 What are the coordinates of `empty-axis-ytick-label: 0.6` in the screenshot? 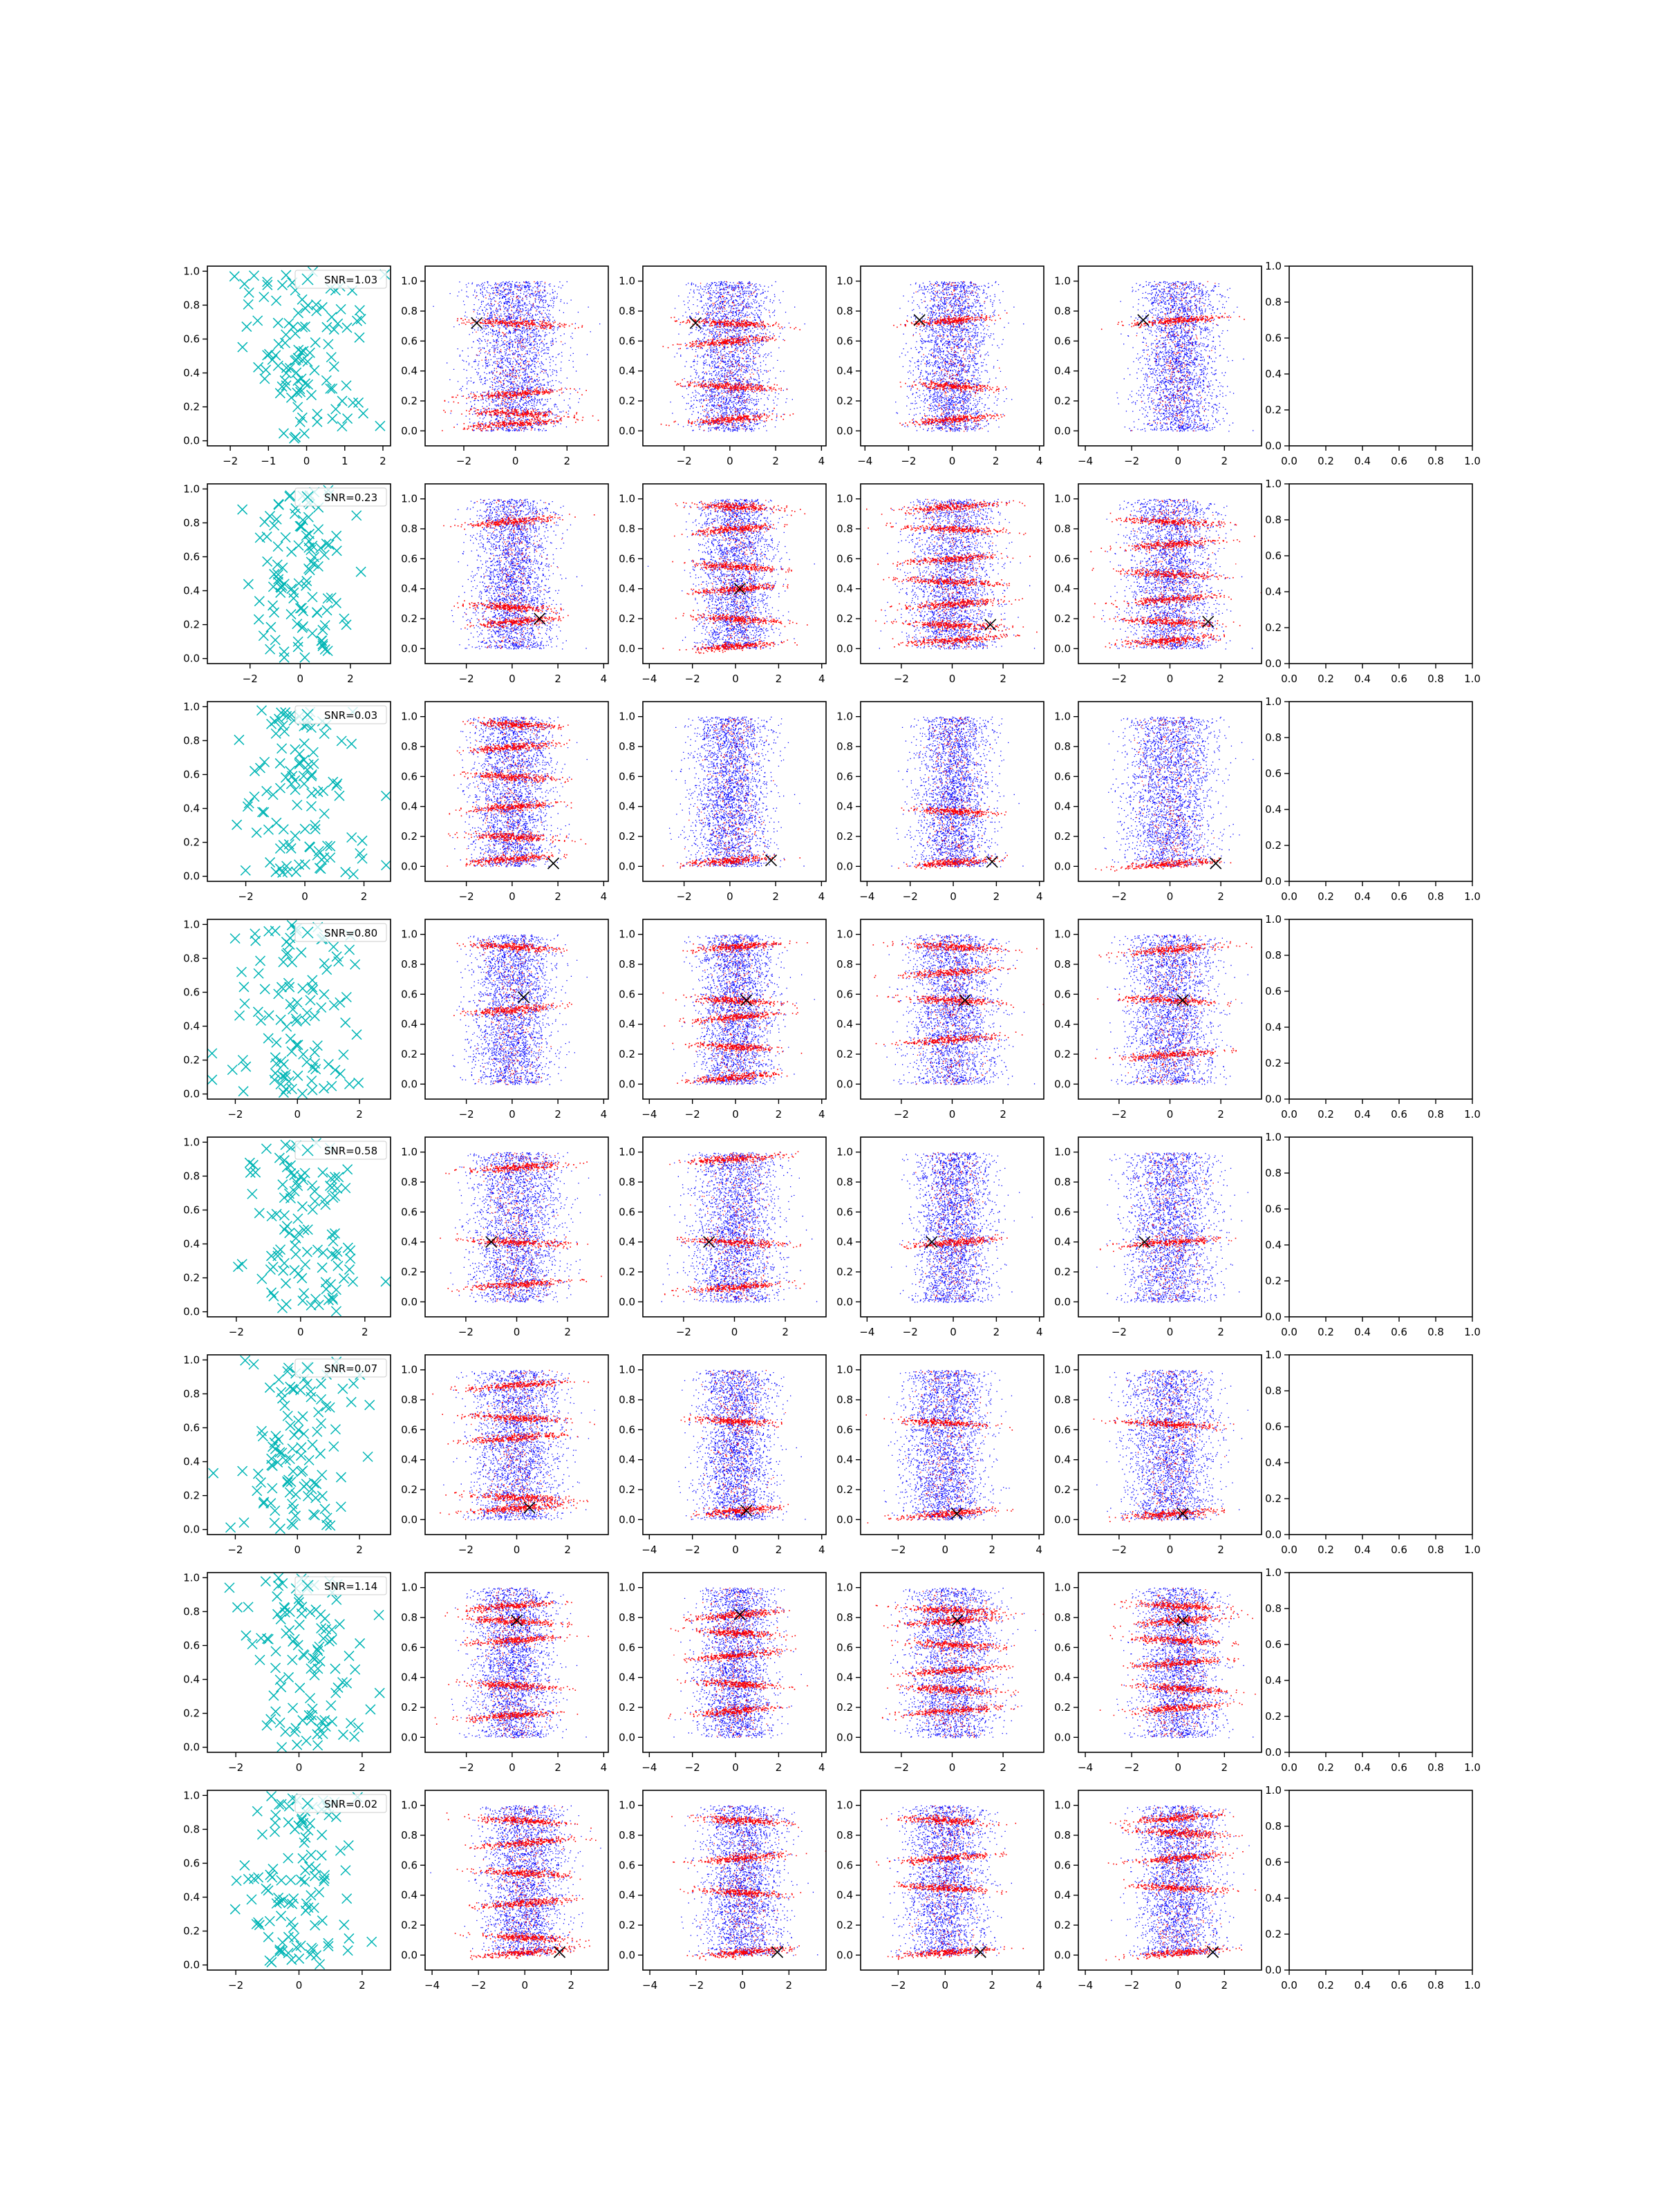 It's located at (1274, 773).